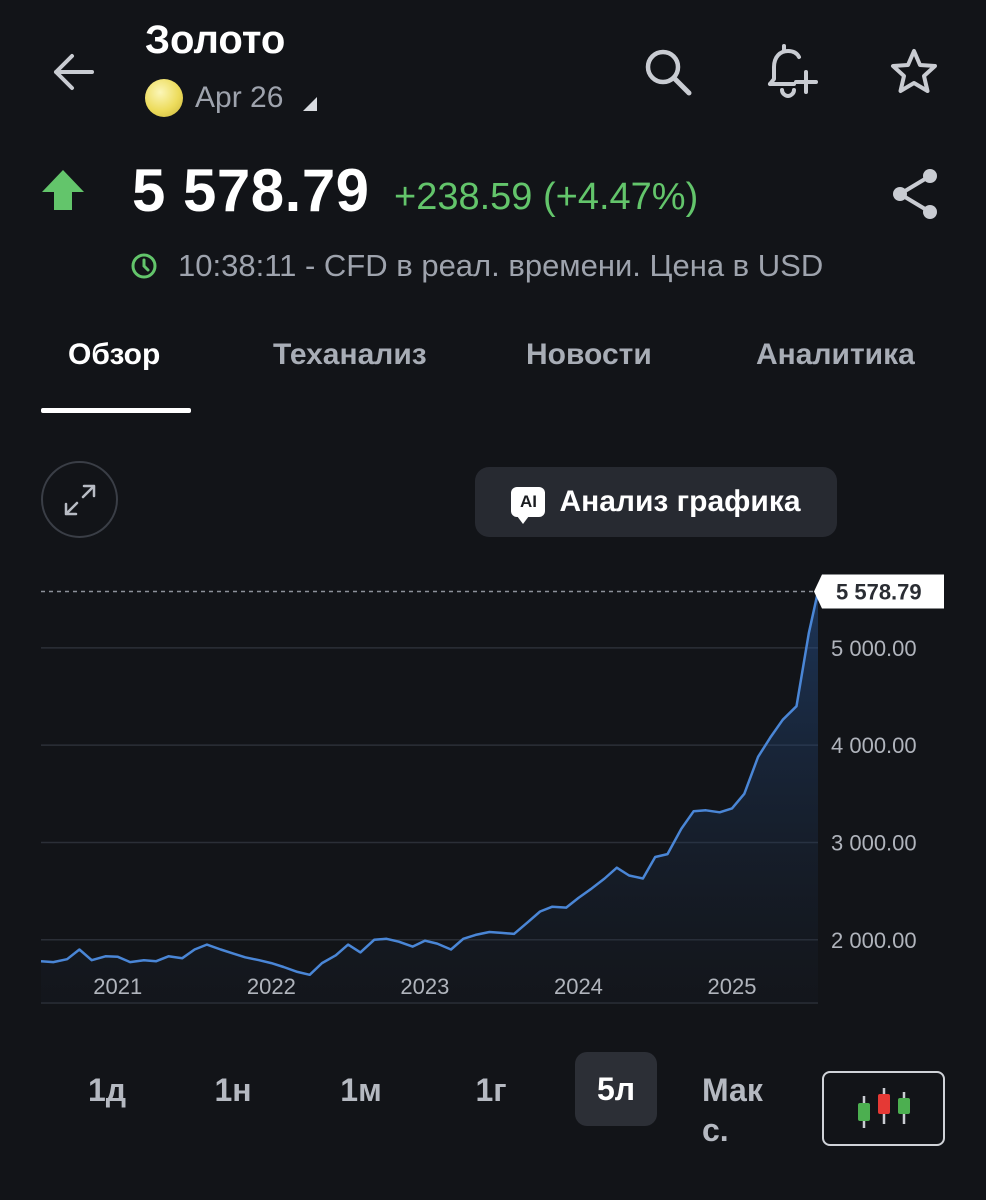 The height and width of the screenshot is (1200, 986). I want to click on y-tick-label: 5 000.00, so click(874, 648).